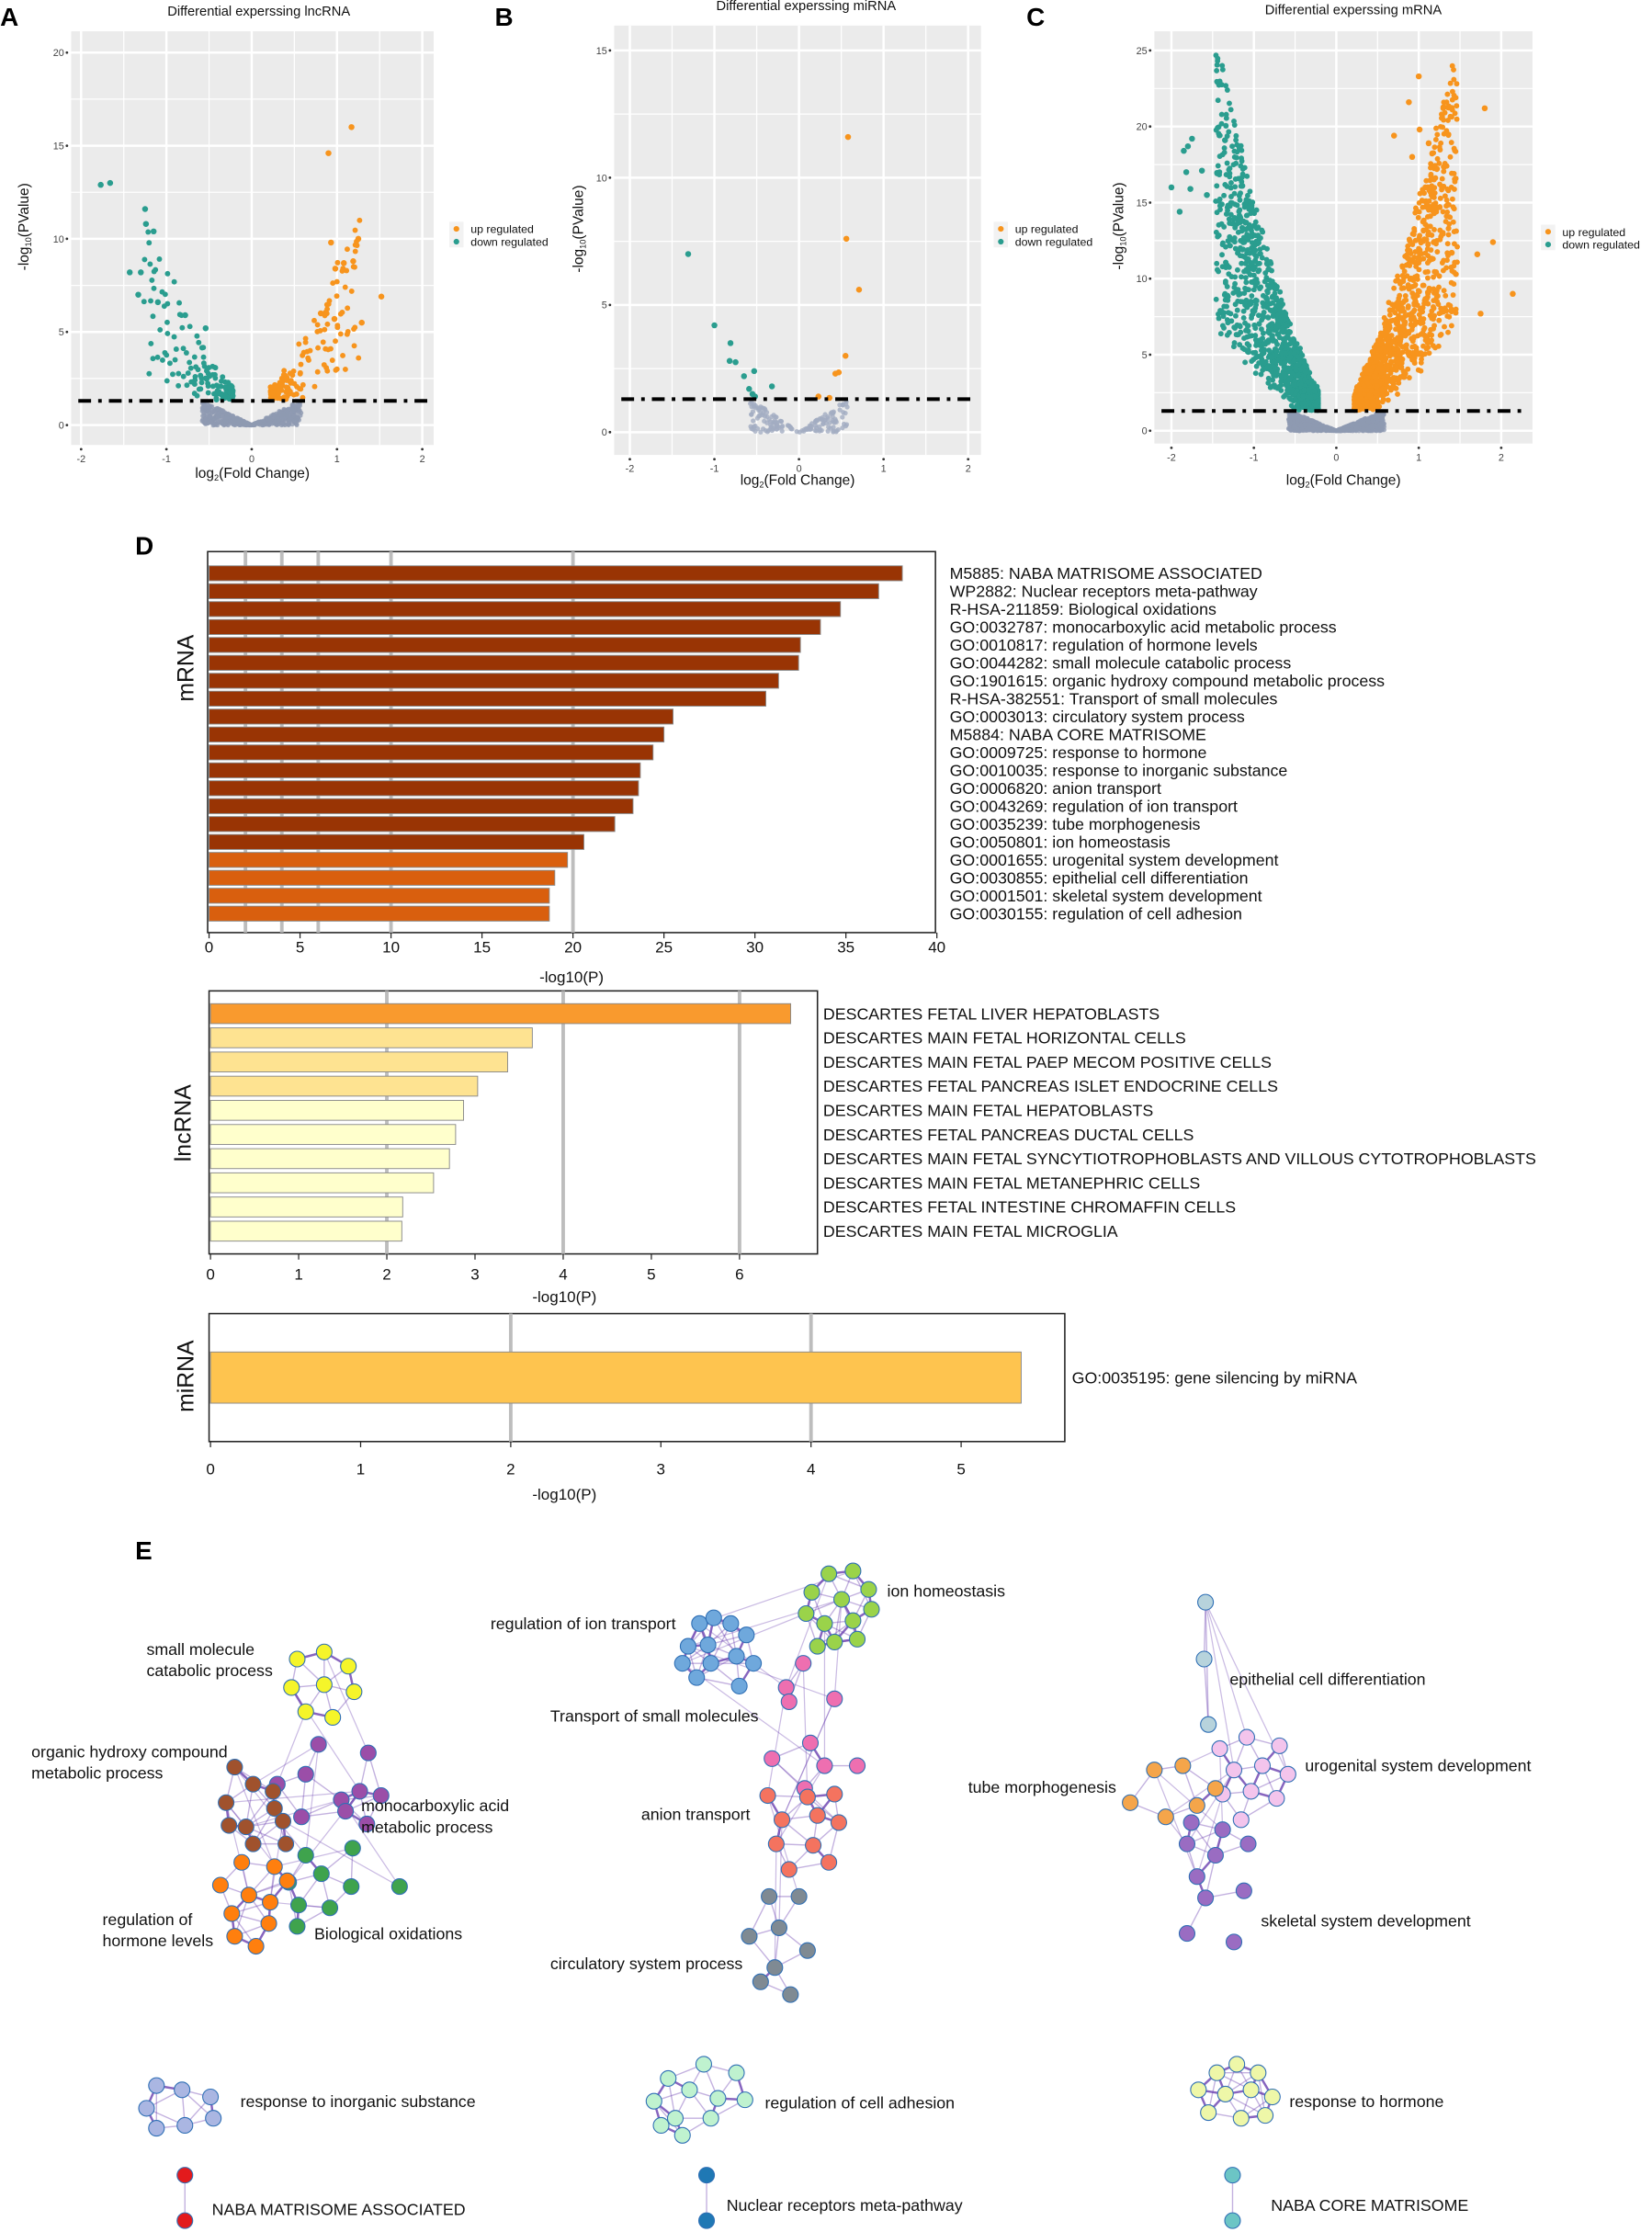 The height and width of the screenshot is (2232, 1652). Describe the element at coordinates (604, 306) in the screenshot. I see `y-tick-label: 5` at that location.